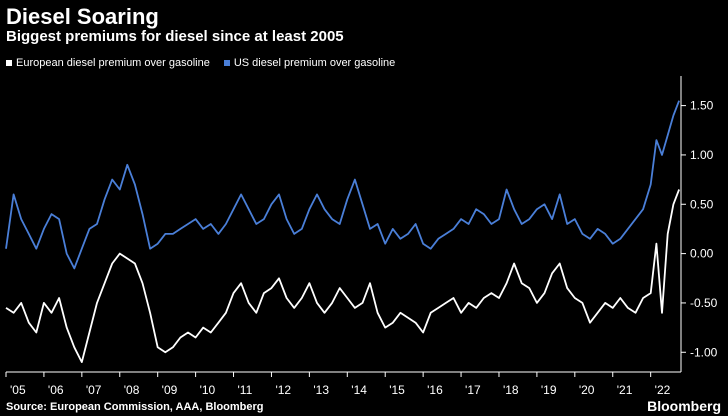  Describe the element at coordinates (397, 390) in the screenshot. I see `x-tick-label: '15` at that location.